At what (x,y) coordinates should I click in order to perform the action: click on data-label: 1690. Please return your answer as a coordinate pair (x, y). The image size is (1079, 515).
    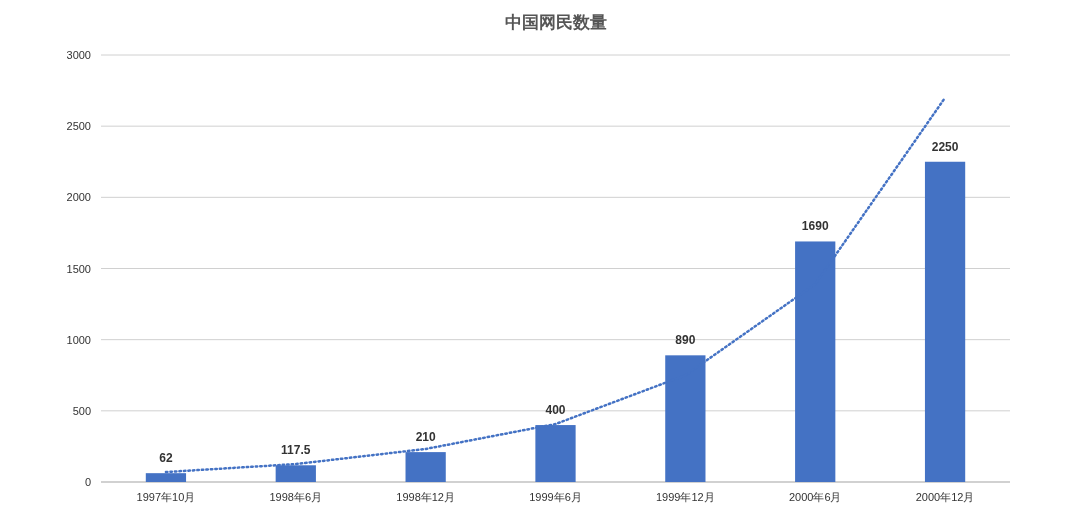
    Looking at the image, I should click on (815, 226).